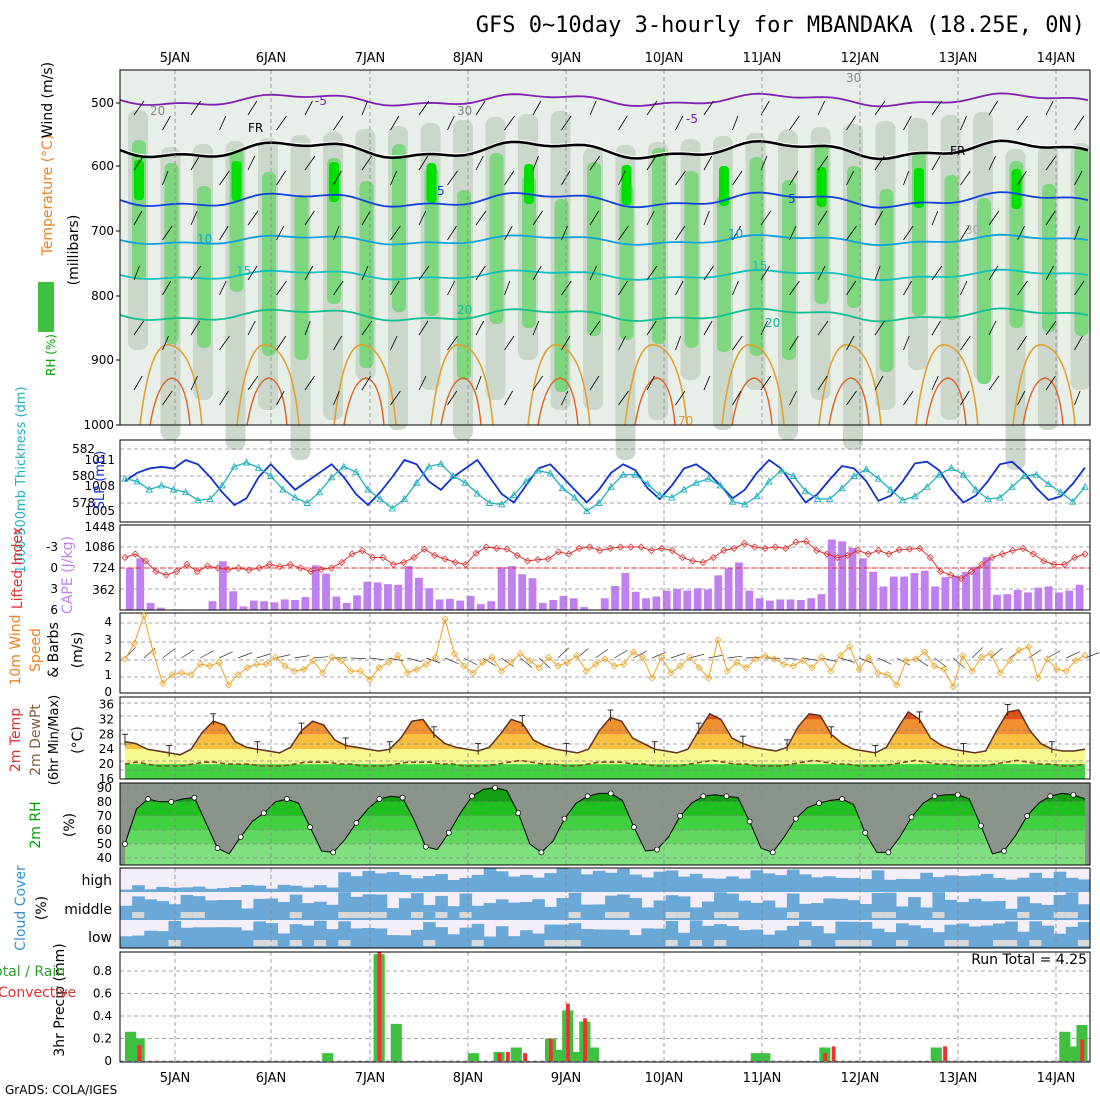  What do you see at coordinates (54, 589) in the screenshot?
I see `li-tick: 3` at bounding box center [54, 589].